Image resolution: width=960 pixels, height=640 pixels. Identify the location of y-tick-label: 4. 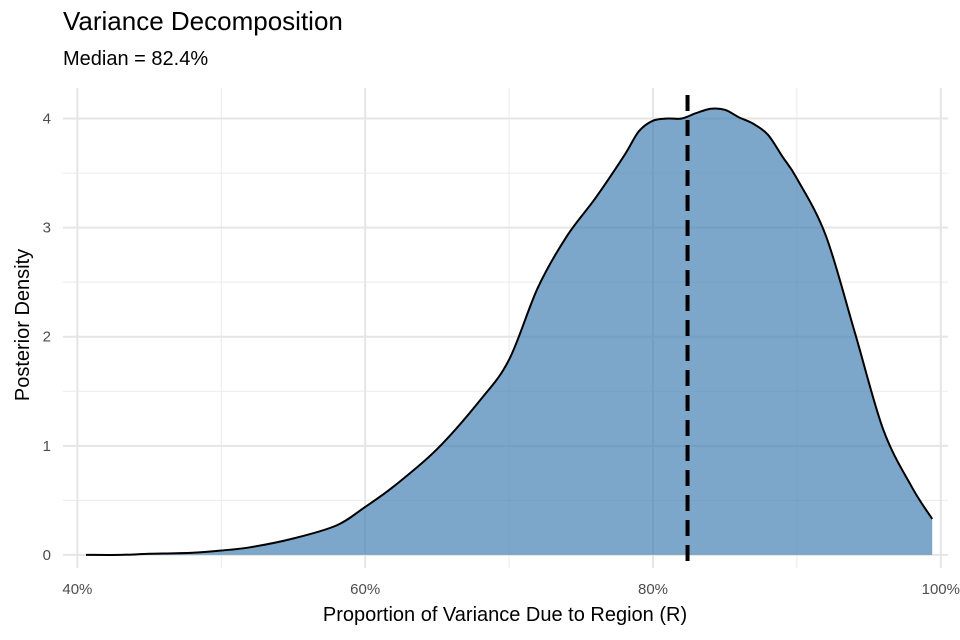
(47, 119).